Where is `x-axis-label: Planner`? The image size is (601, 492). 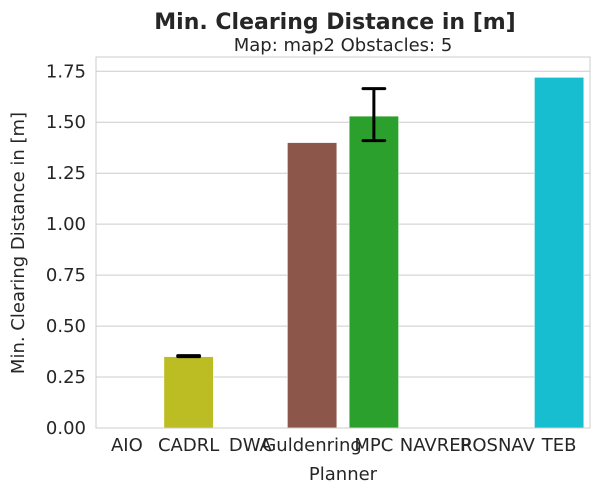 x-axis-label: Planner is located at coordinates (343, 474).